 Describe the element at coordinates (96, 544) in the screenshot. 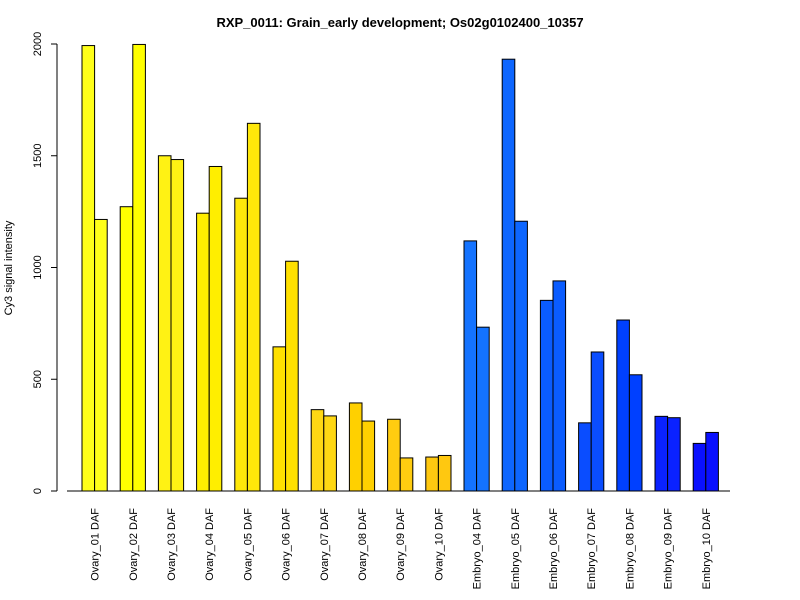

I see `x-tick-label: Ovary_01 DAF` at that location.